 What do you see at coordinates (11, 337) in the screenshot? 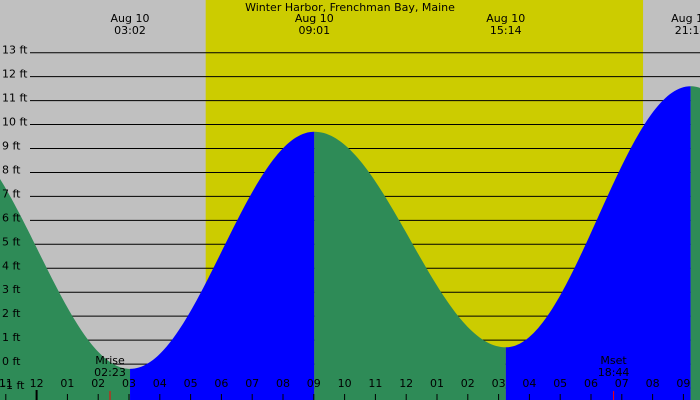
I see `y-tick-label: 1 ft` at bounding box center [11, 337].